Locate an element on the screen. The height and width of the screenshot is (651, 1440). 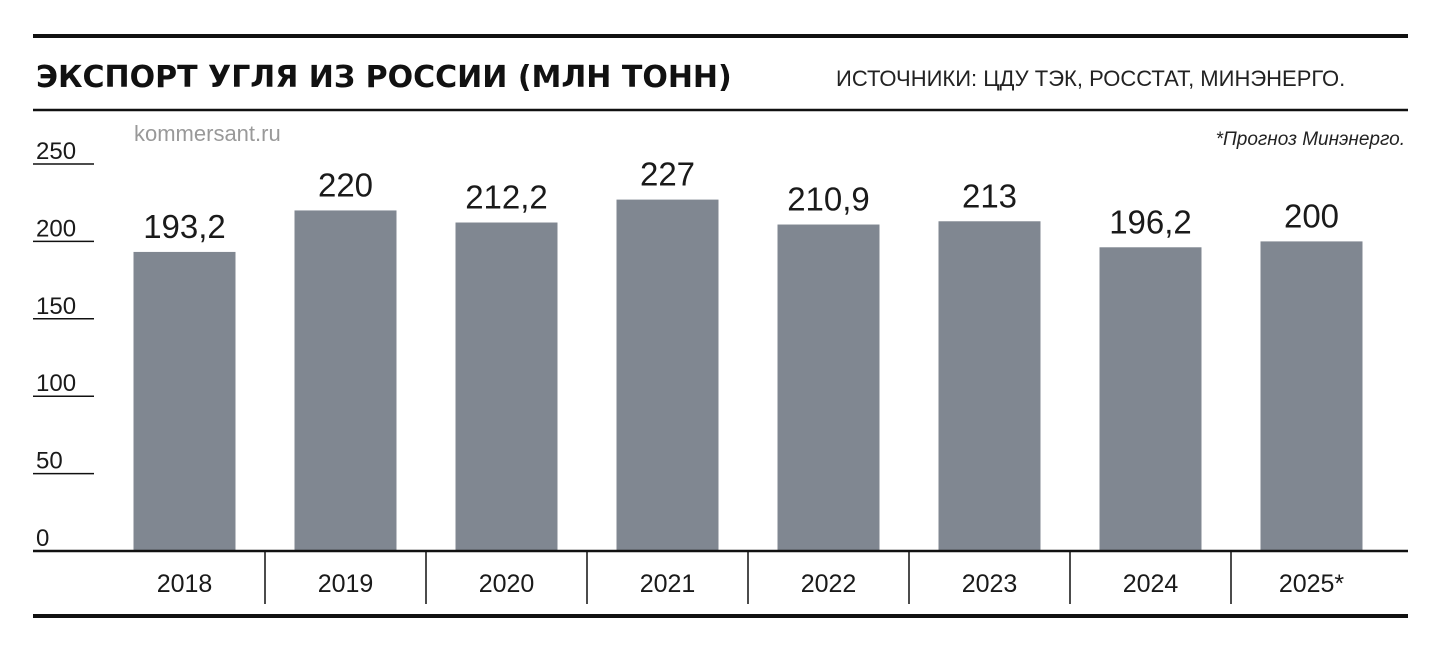
value-label: 193,2 is located at coordinates (184, 226).